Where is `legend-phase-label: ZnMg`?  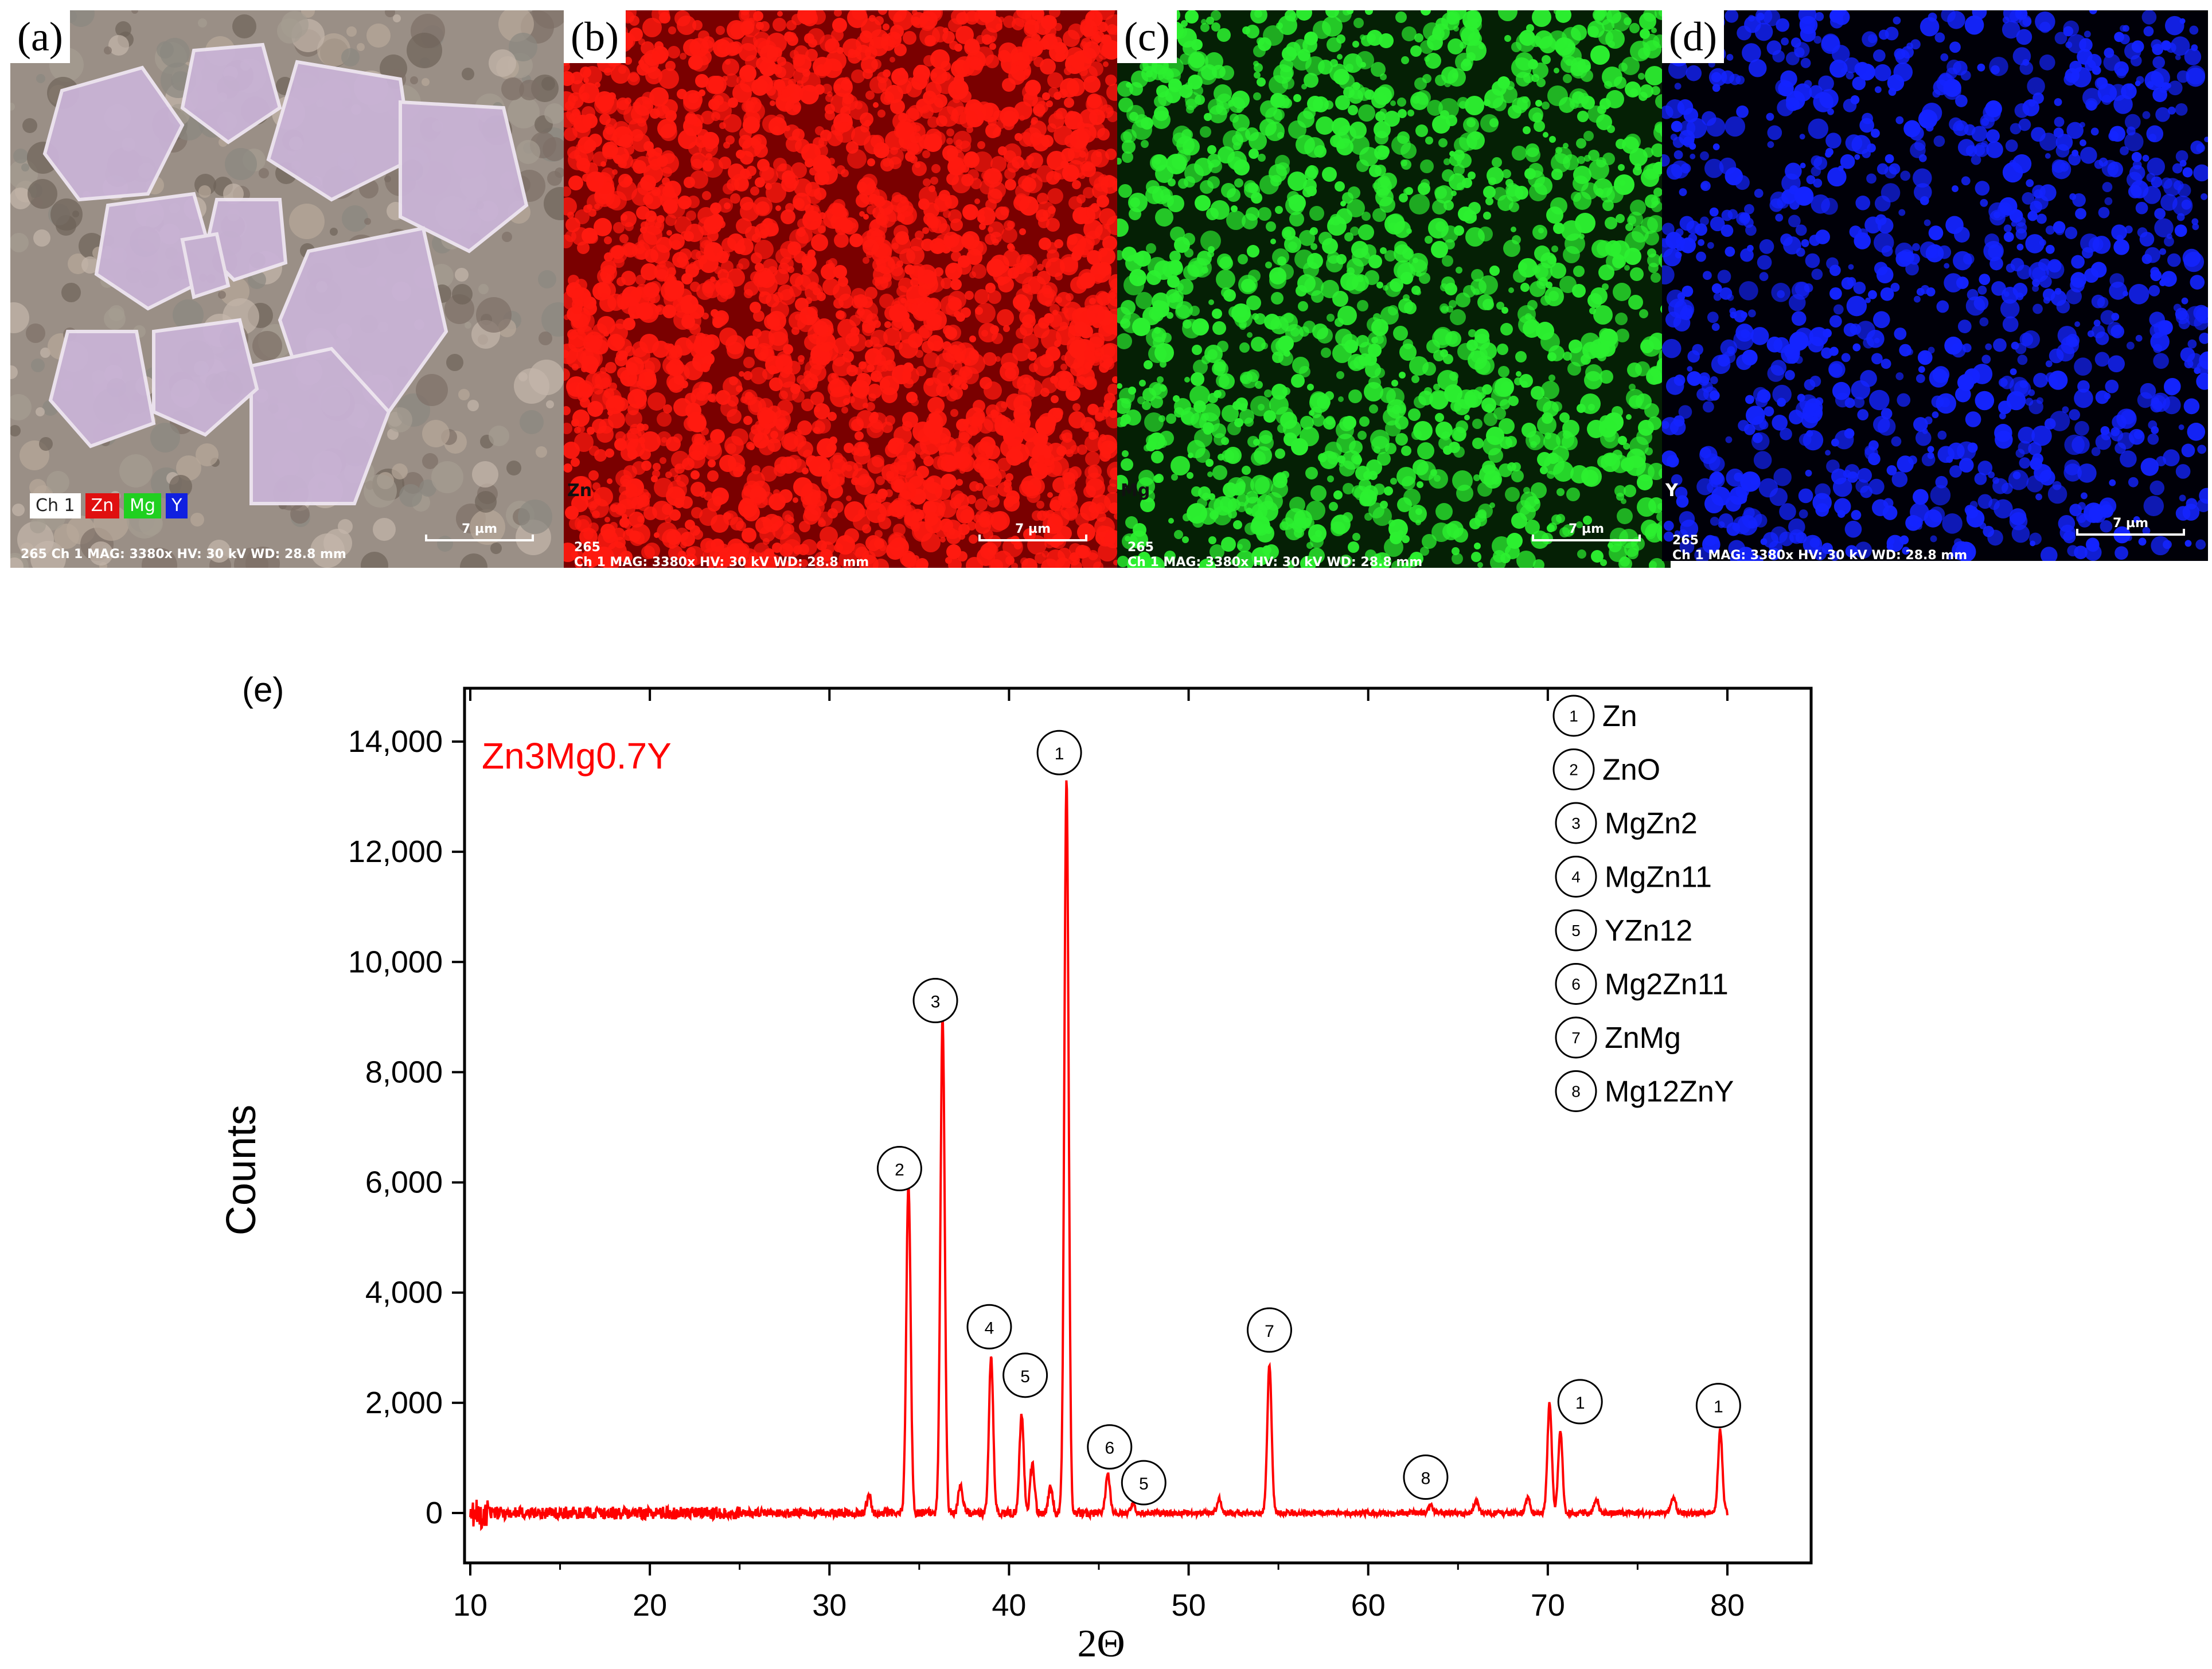 legend-phase-label: ZnMg is located at coordinates (1643, 1038).